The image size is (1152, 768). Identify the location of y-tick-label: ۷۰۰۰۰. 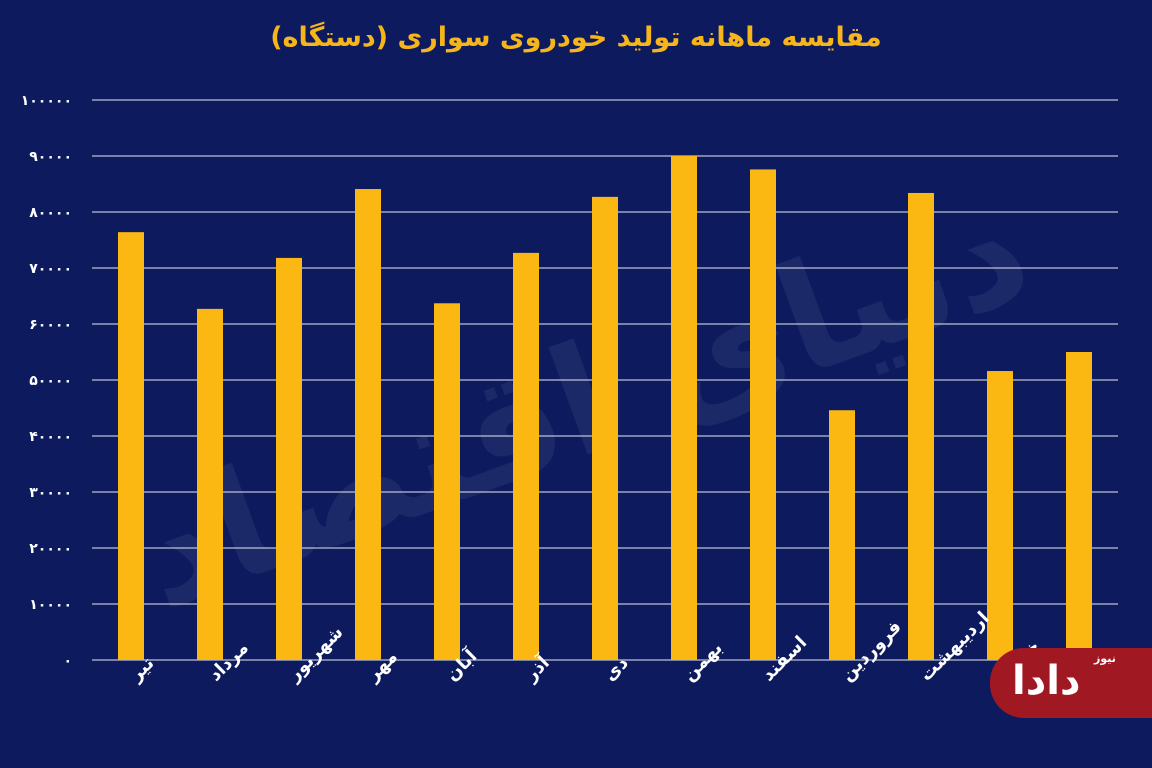
(50, 269).